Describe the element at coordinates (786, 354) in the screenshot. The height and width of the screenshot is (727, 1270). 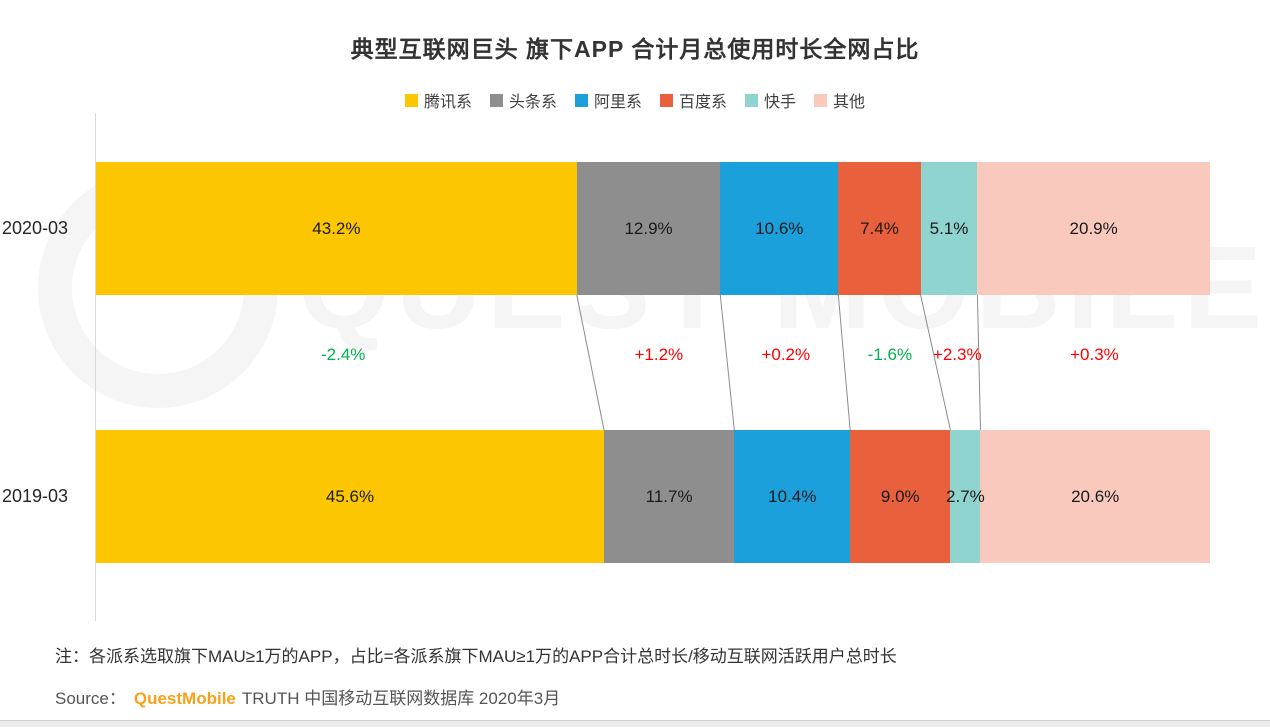
I see `change-label: +0.2%` at that location.